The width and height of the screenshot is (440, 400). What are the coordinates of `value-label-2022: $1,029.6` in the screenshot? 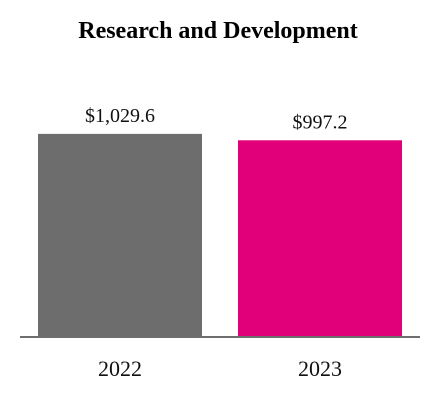 It's located at (120, 116).